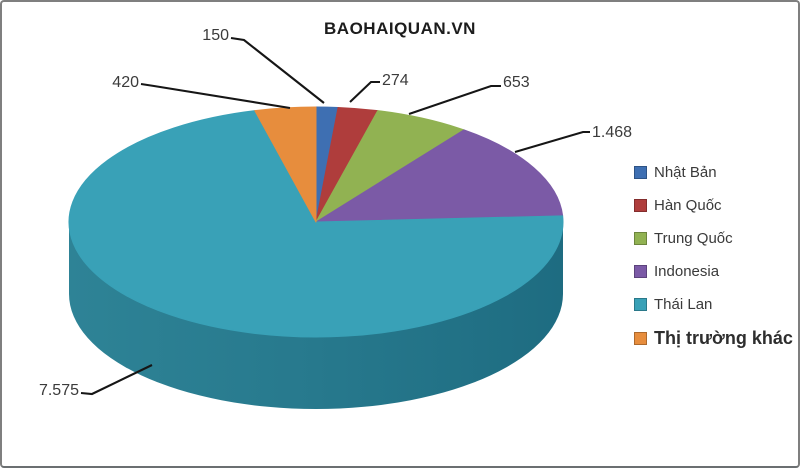 Image resolution: width=800 pixels, height=468 pixels. I want to click on data-label-Trung Quốc: 653, so click(516, 82).